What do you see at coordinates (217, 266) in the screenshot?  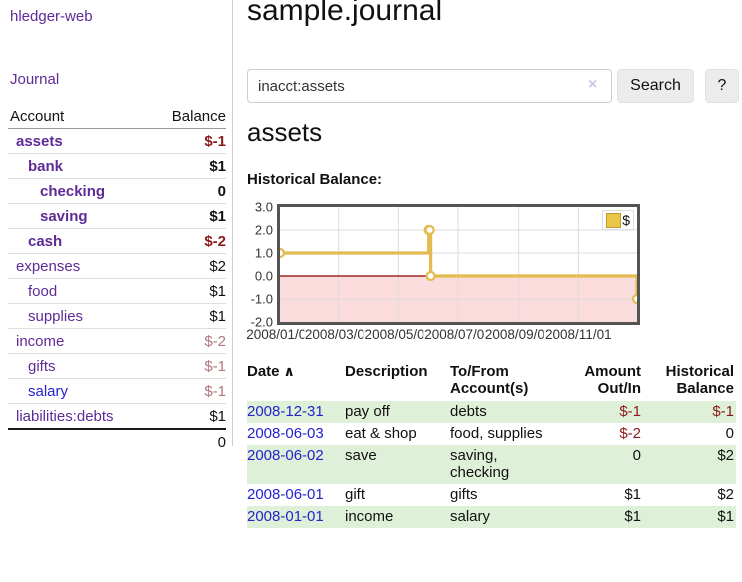 I see `account-balance: $2` at bounding box center [217, 266].